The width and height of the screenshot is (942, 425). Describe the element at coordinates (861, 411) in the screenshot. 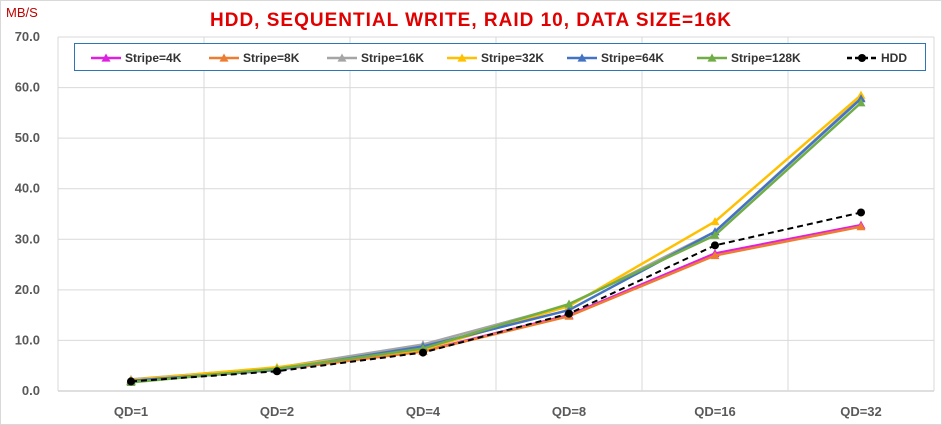

I see `x-tick-label: QD=32` at that location.